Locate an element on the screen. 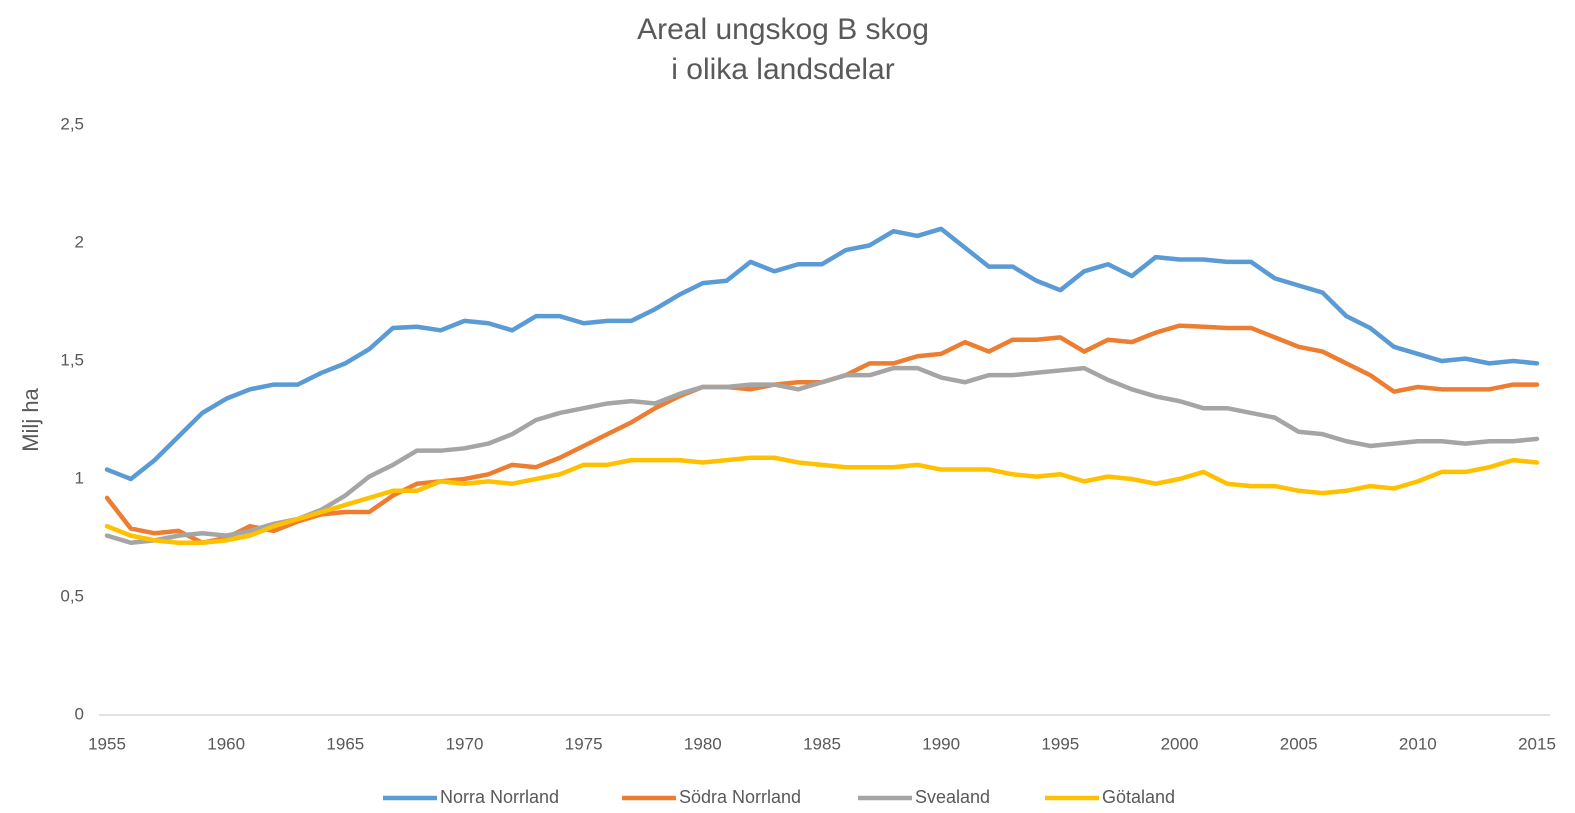  x-tick-label: 2015 is located at coordinates (1537, 743).